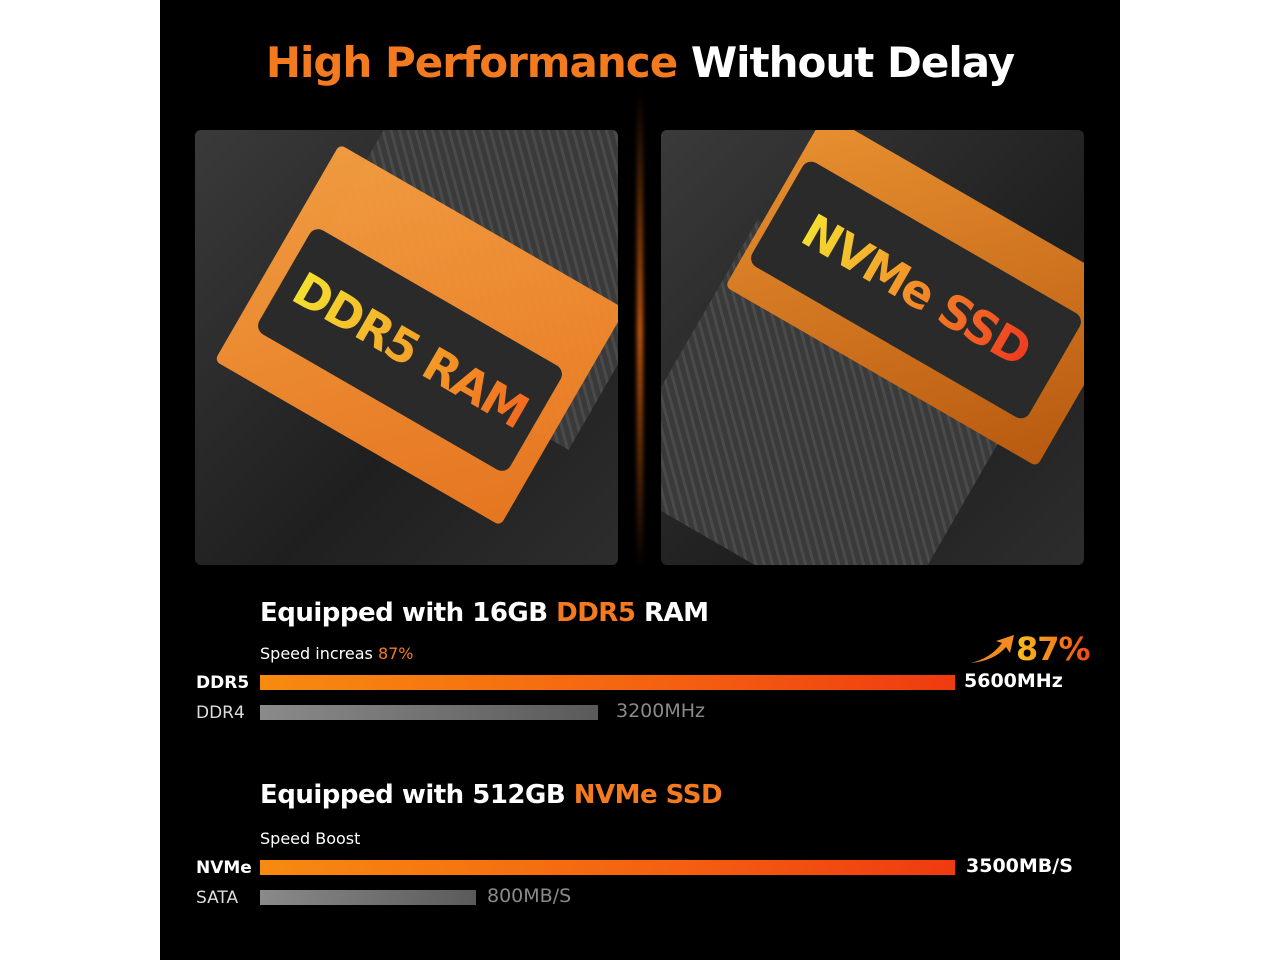  I want to click on nvme-bar, so click(607, 867).